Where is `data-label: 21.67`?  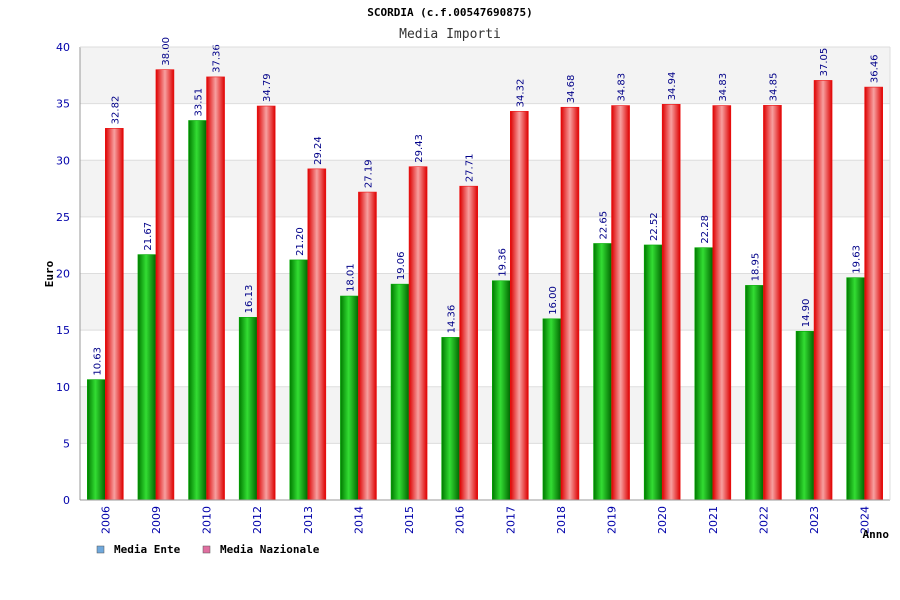 data-label: 21.67 is located at coordinates (148, 236).